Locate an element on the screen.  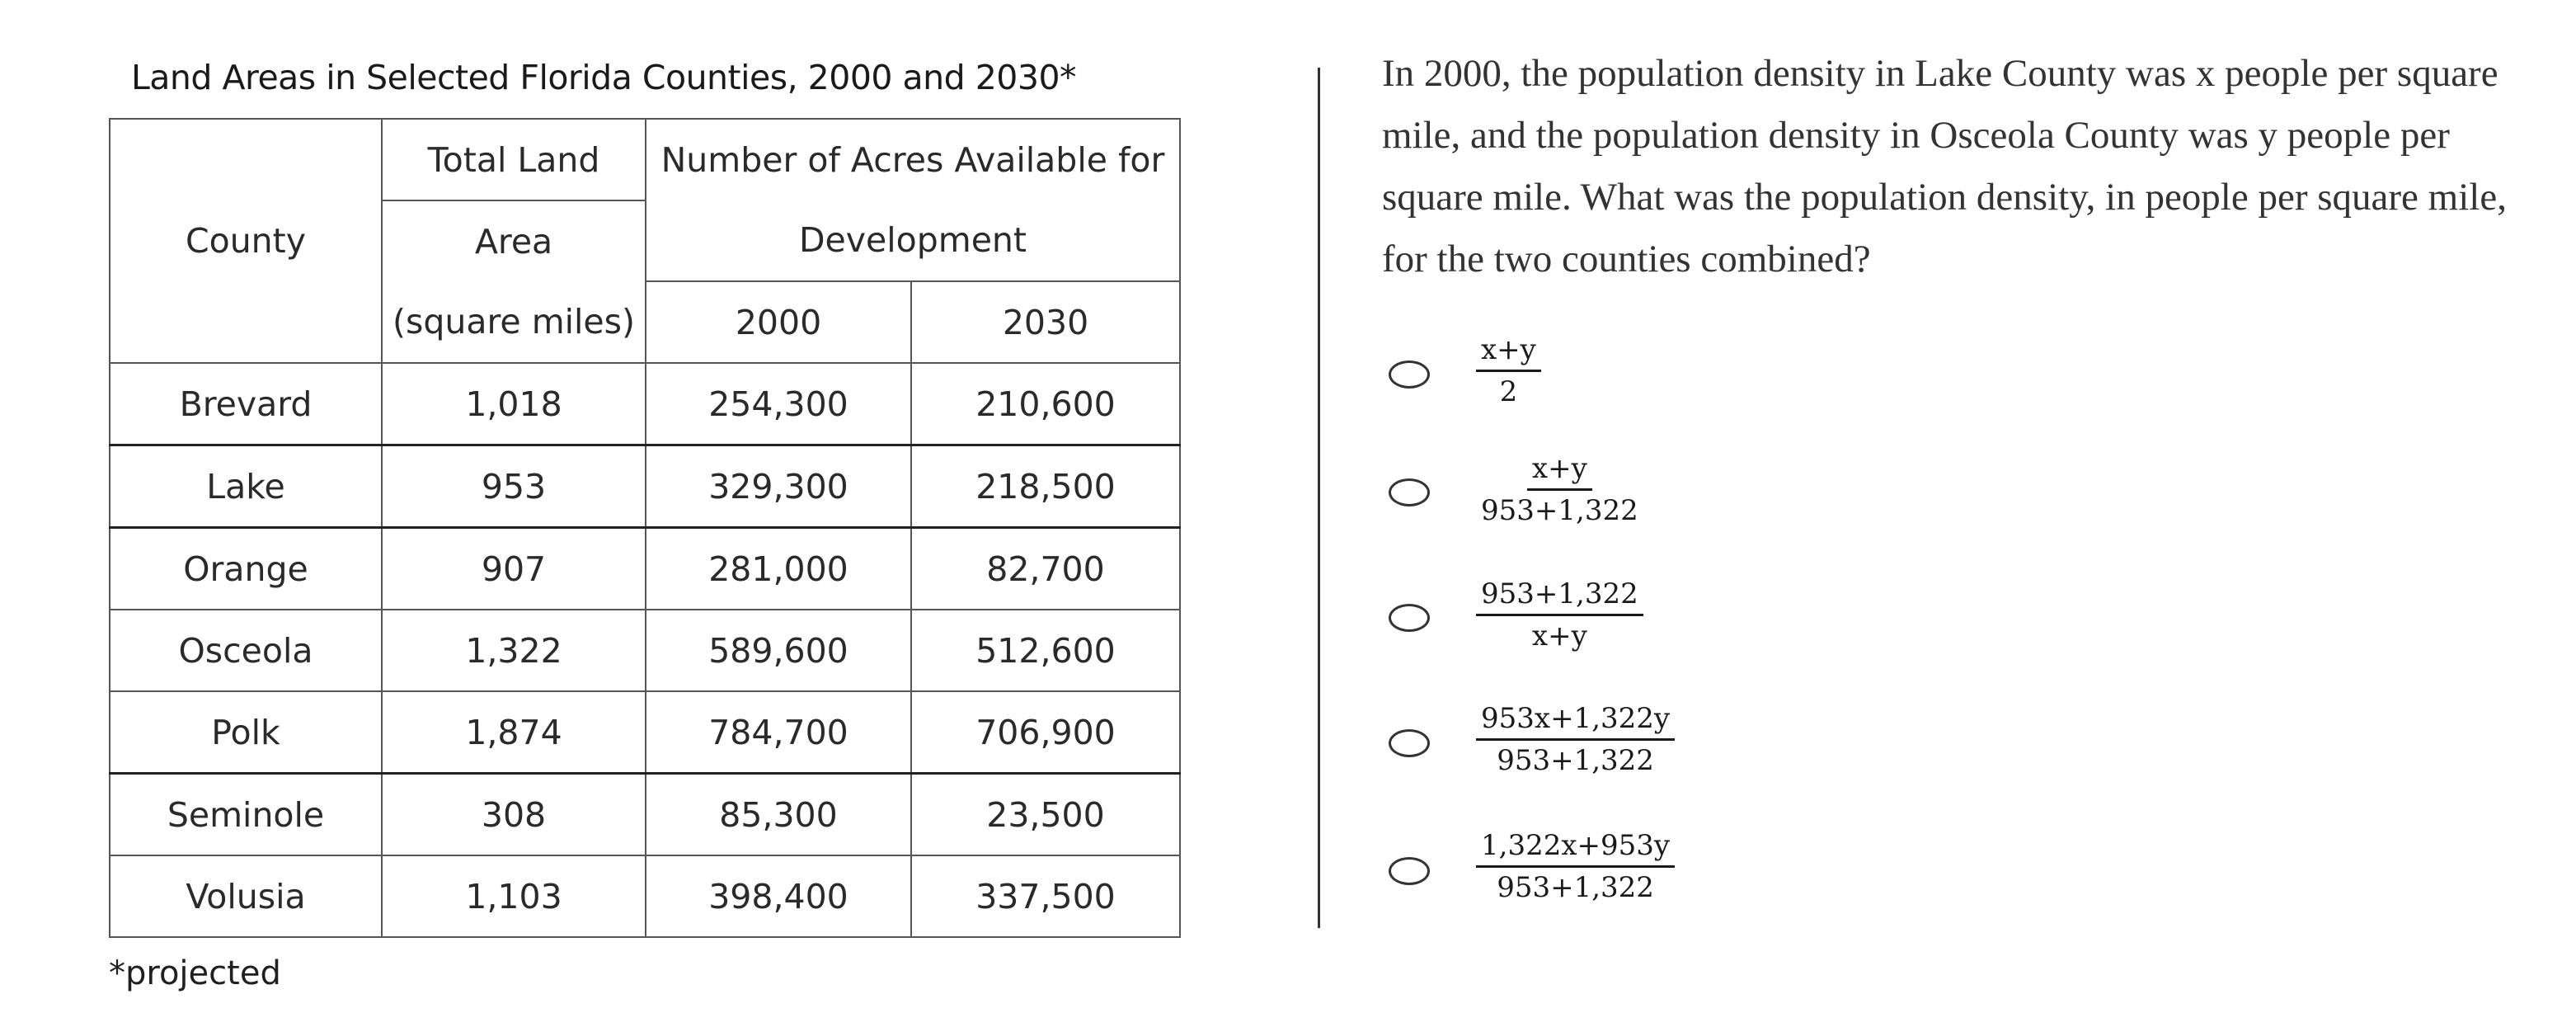
table-footnote: *projected is located at coordinates (195, 973).